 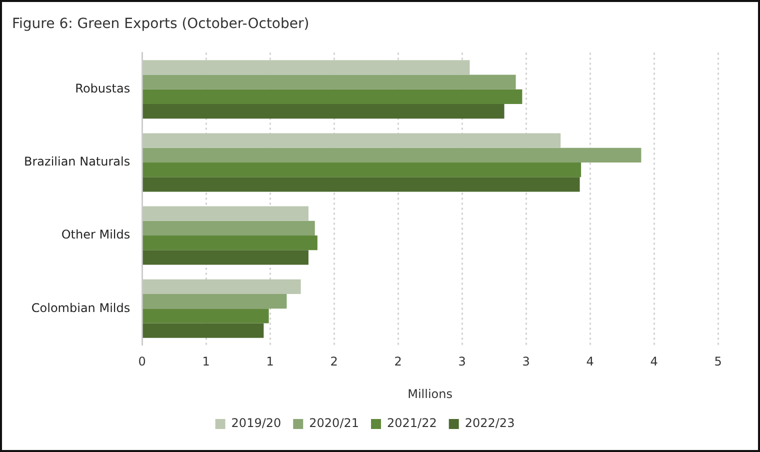 What do you see at coordinates (77, 161) in the screenshot?
I see `y-tick-label: Brazilian Naturals` at bounding box center [77, 161].